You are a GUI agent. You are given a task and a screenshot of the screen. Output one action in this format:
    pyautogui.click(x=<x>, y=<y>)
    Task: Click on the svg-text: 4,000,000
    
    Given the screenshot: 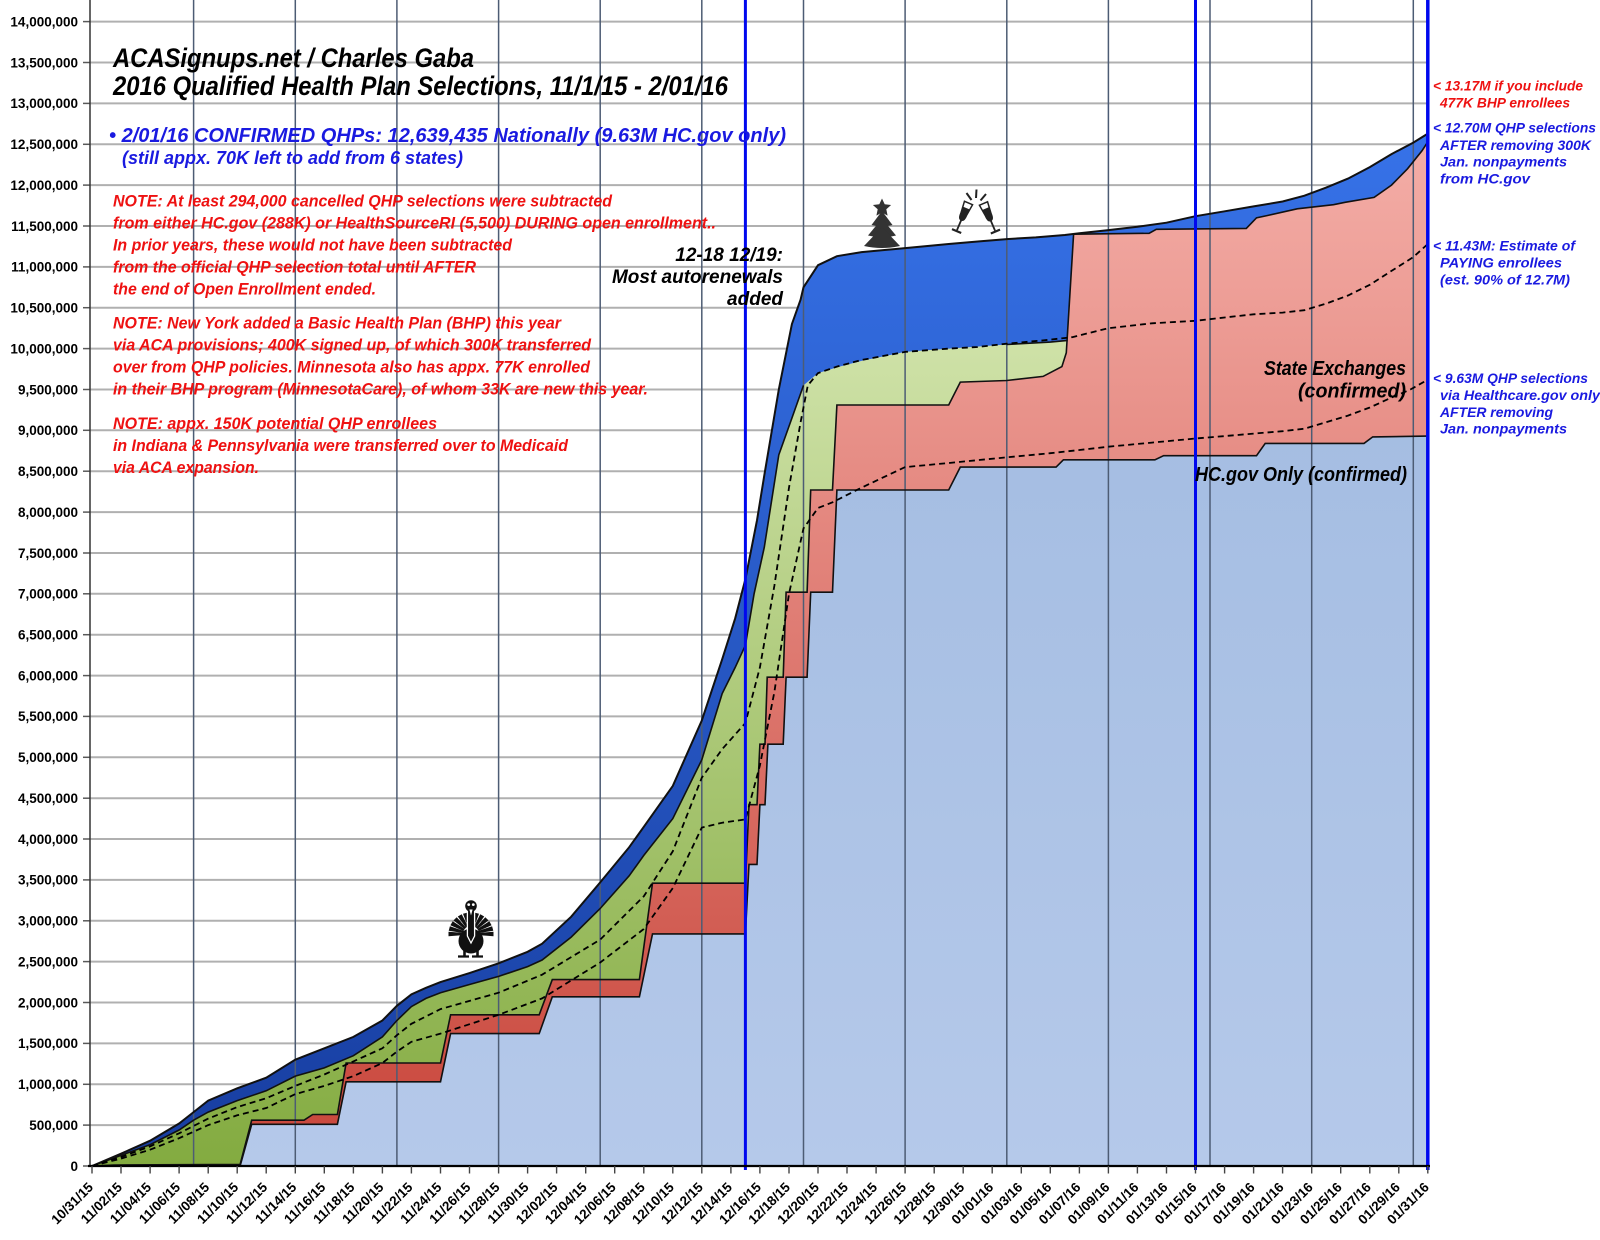 What is the action you would take?
    pyautogui.click(x=48, y=839)
    